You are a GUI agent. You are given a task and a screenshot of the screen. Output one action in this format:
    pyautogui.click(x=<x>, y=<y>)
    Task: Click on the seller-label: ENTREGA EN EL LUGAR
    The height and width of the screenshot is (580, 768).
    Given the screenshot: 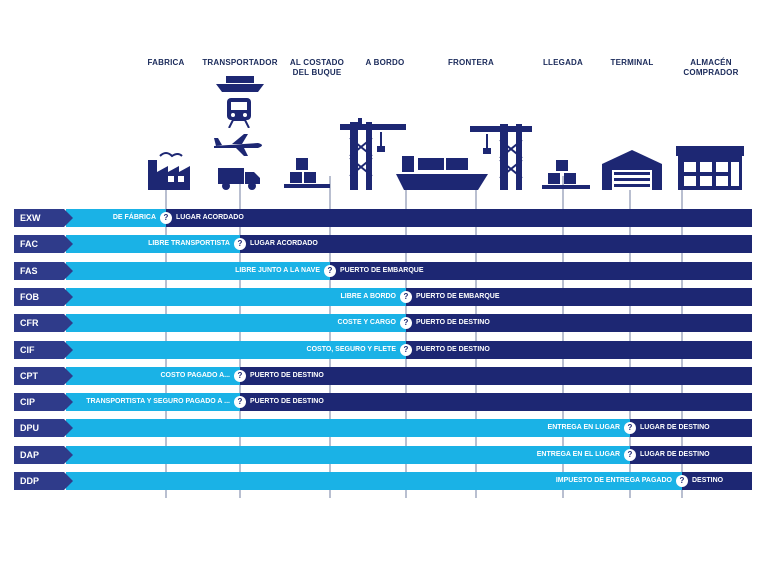 What is the action you would take?
    pyautogui.click(x=578, y=454)
    